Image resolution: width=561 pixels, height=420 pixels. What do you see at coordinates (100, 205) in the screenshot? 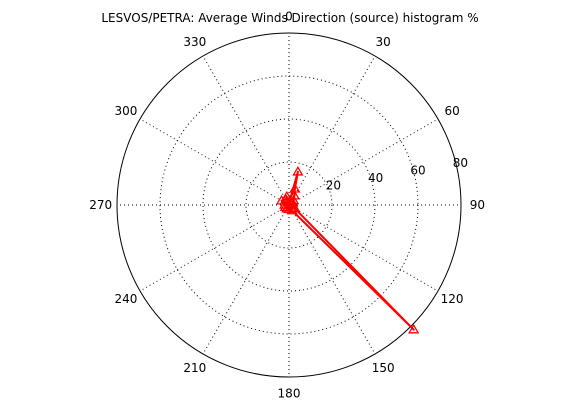
I see `angle-label-270: 270` at bounding box center [100, 205].